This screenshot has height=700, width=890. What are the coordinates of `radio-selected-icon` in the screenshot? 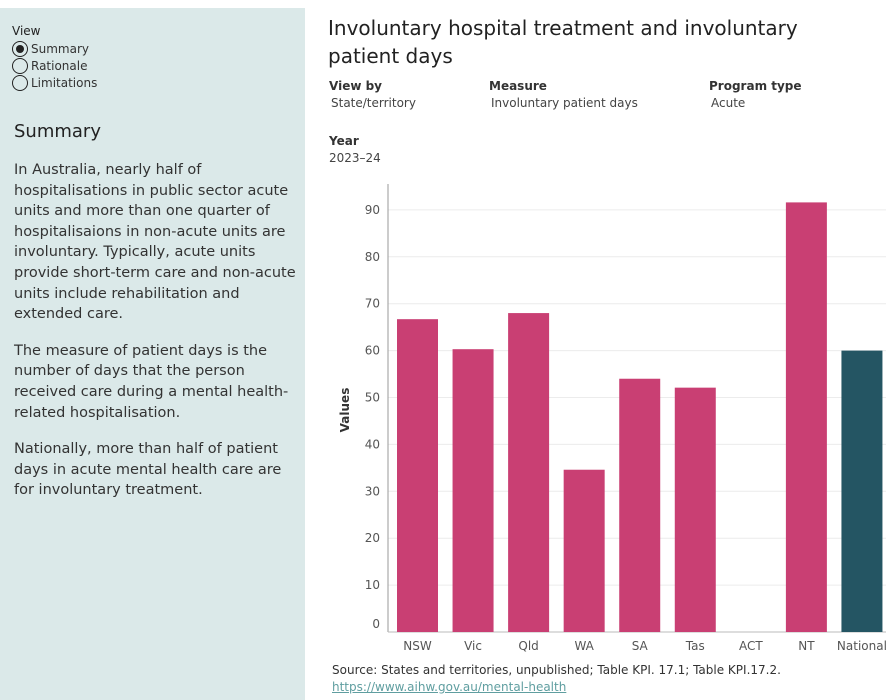 It's located at (20, 48).